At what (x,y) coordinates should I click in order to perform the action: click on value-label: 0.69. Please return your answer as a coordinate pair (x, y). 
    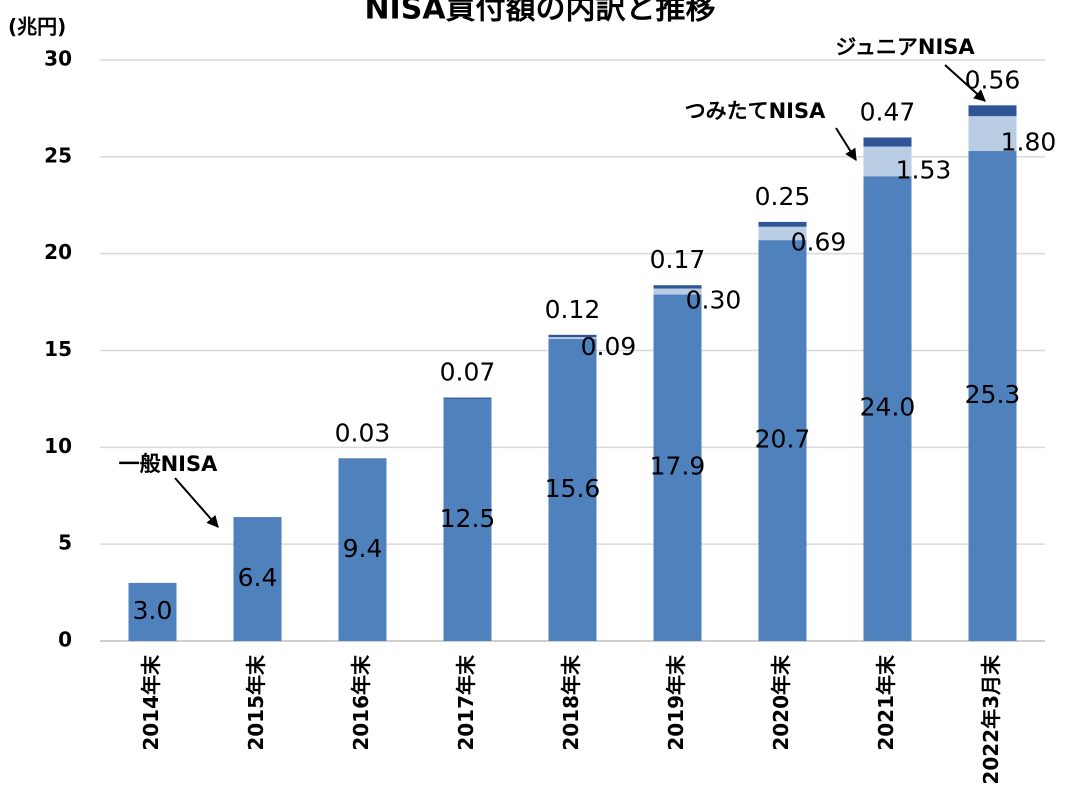
    Looking at the image, I should click on (819, 241).